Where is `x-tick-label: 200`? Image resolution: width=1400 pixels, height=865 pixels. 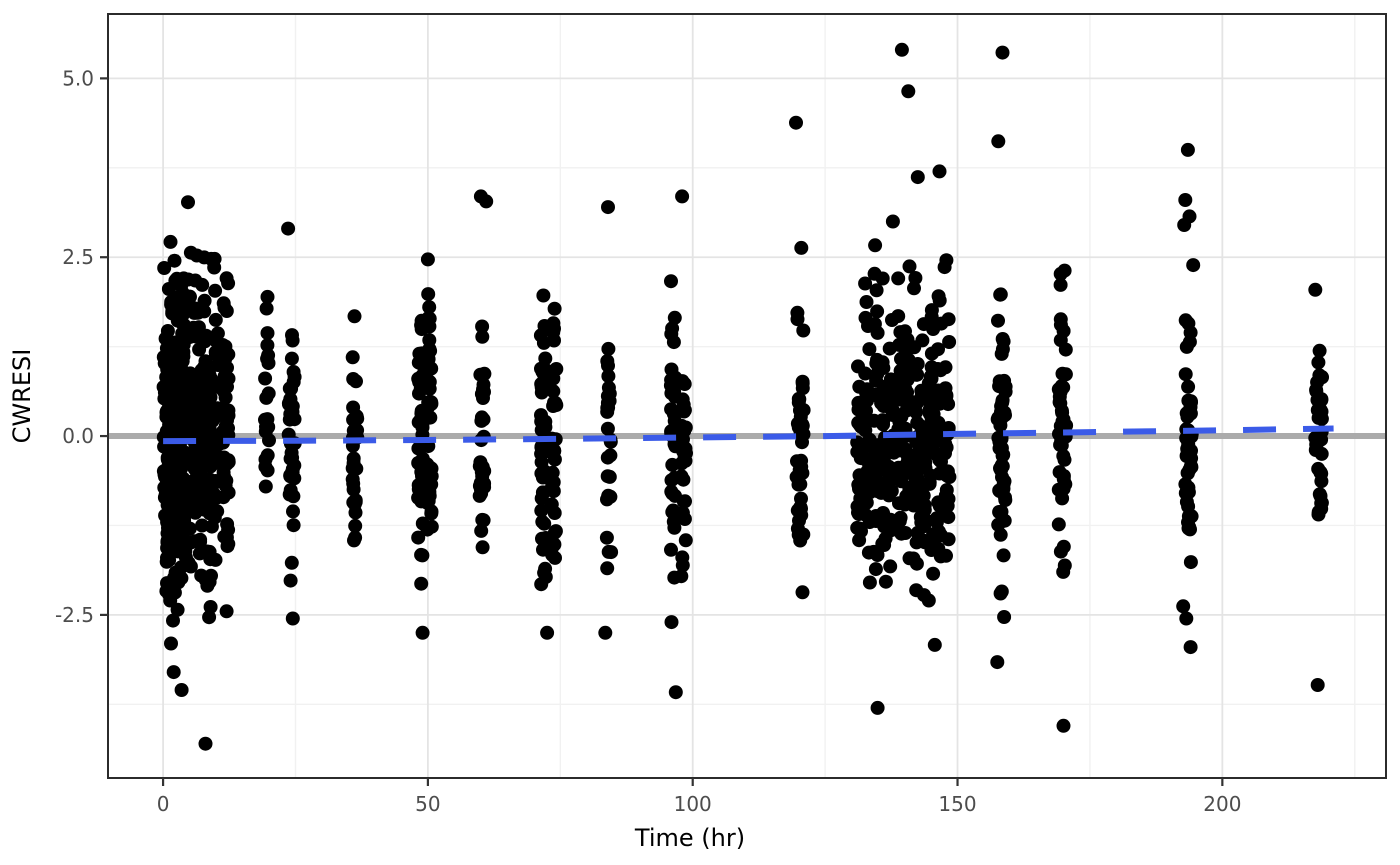 x-tick-label: 200 is located at coordinates (1222, 804).